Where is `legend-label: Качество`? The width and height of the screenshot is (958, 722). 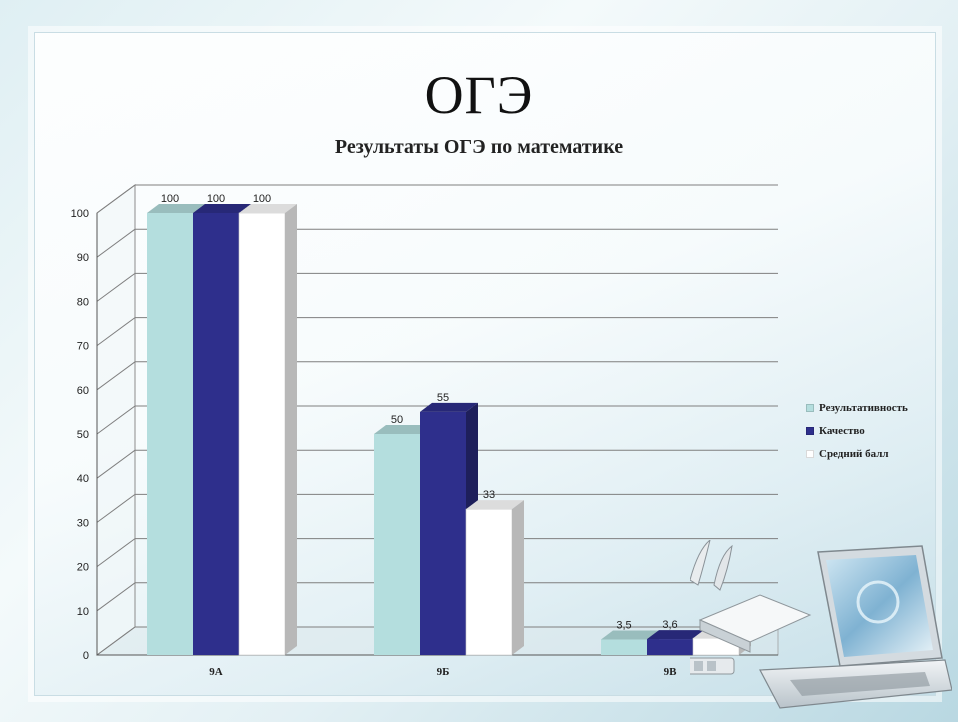
legend-label: Качество is located at coordinates (842, 430).